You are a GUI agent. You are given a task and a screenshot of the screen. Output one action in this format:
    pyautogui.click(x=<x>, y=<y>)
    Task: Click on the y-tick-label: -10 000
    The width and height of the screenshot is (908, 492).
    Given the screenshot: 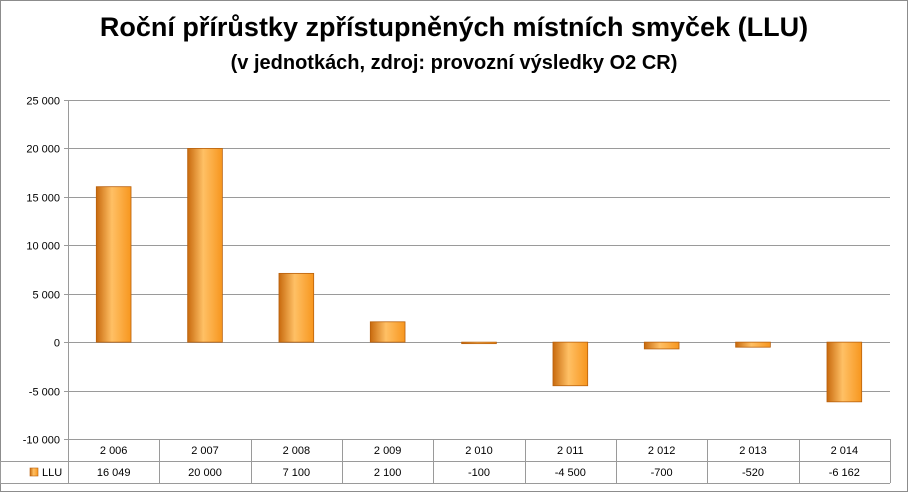 What is the action you would take?
    pyautogui.click(x=41, y=441)
    